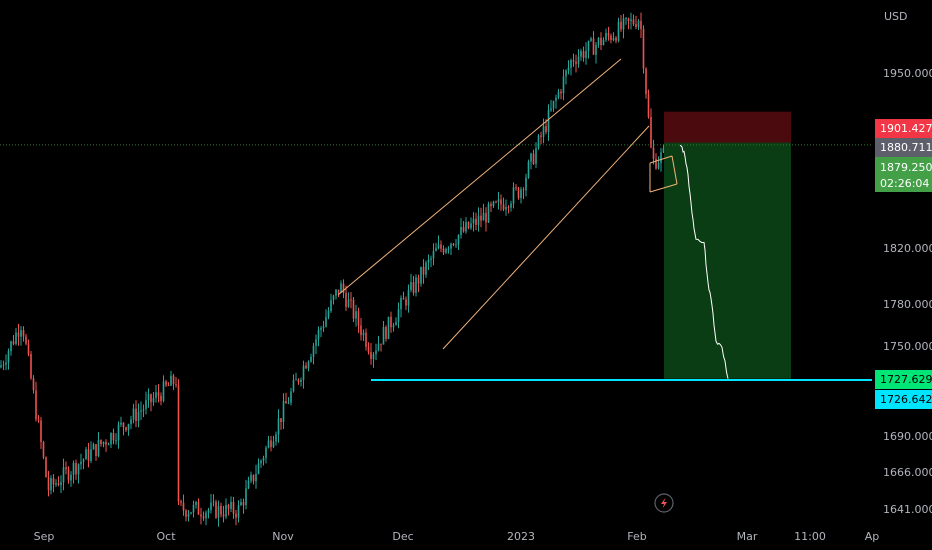 This screenshot has width=932, height=550. Describe the element at coordinates (907, 248) in the screenshot. I see `y-tick-label: 1820.000` at that location.